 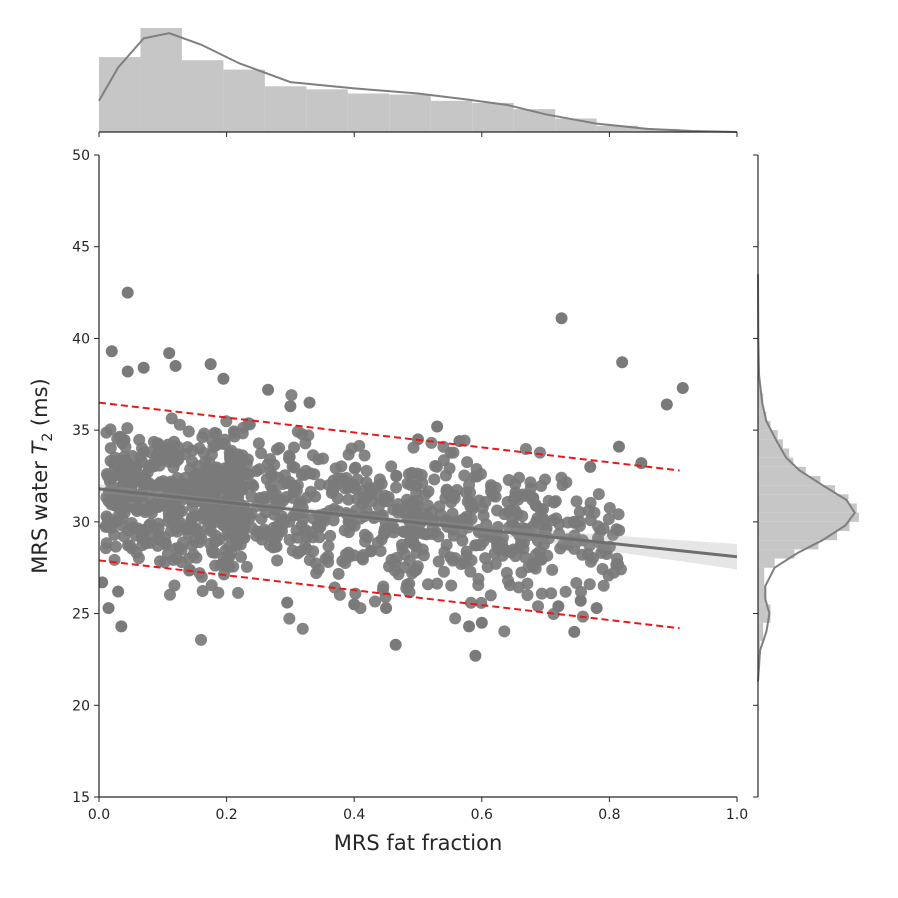 I want to click on x-kde-curve, so click(x=418, y=82).